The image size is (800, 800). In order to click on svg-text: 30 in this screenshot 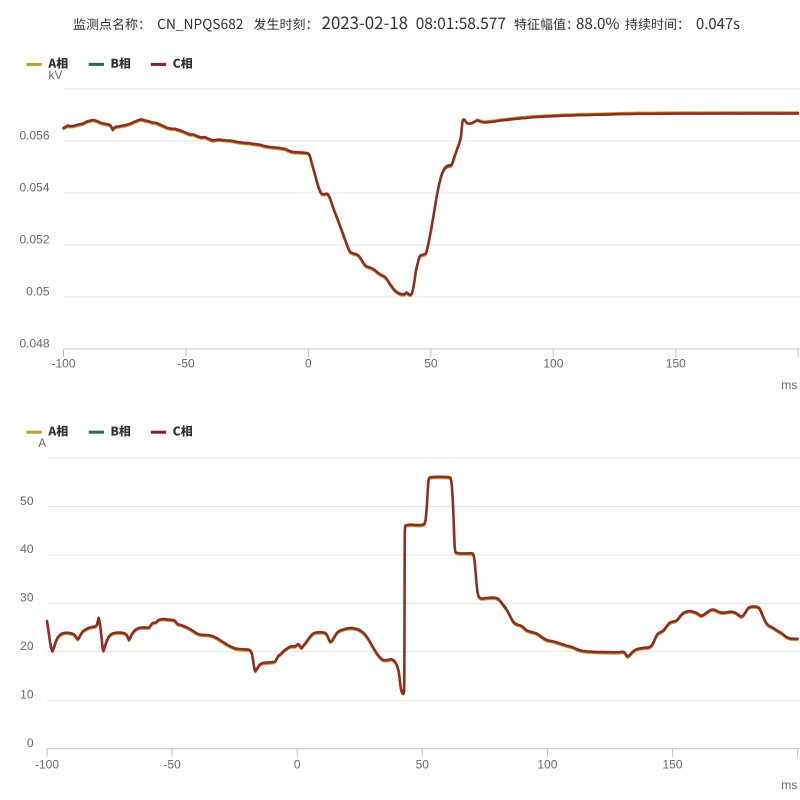, I will do `click(27, 598)`.